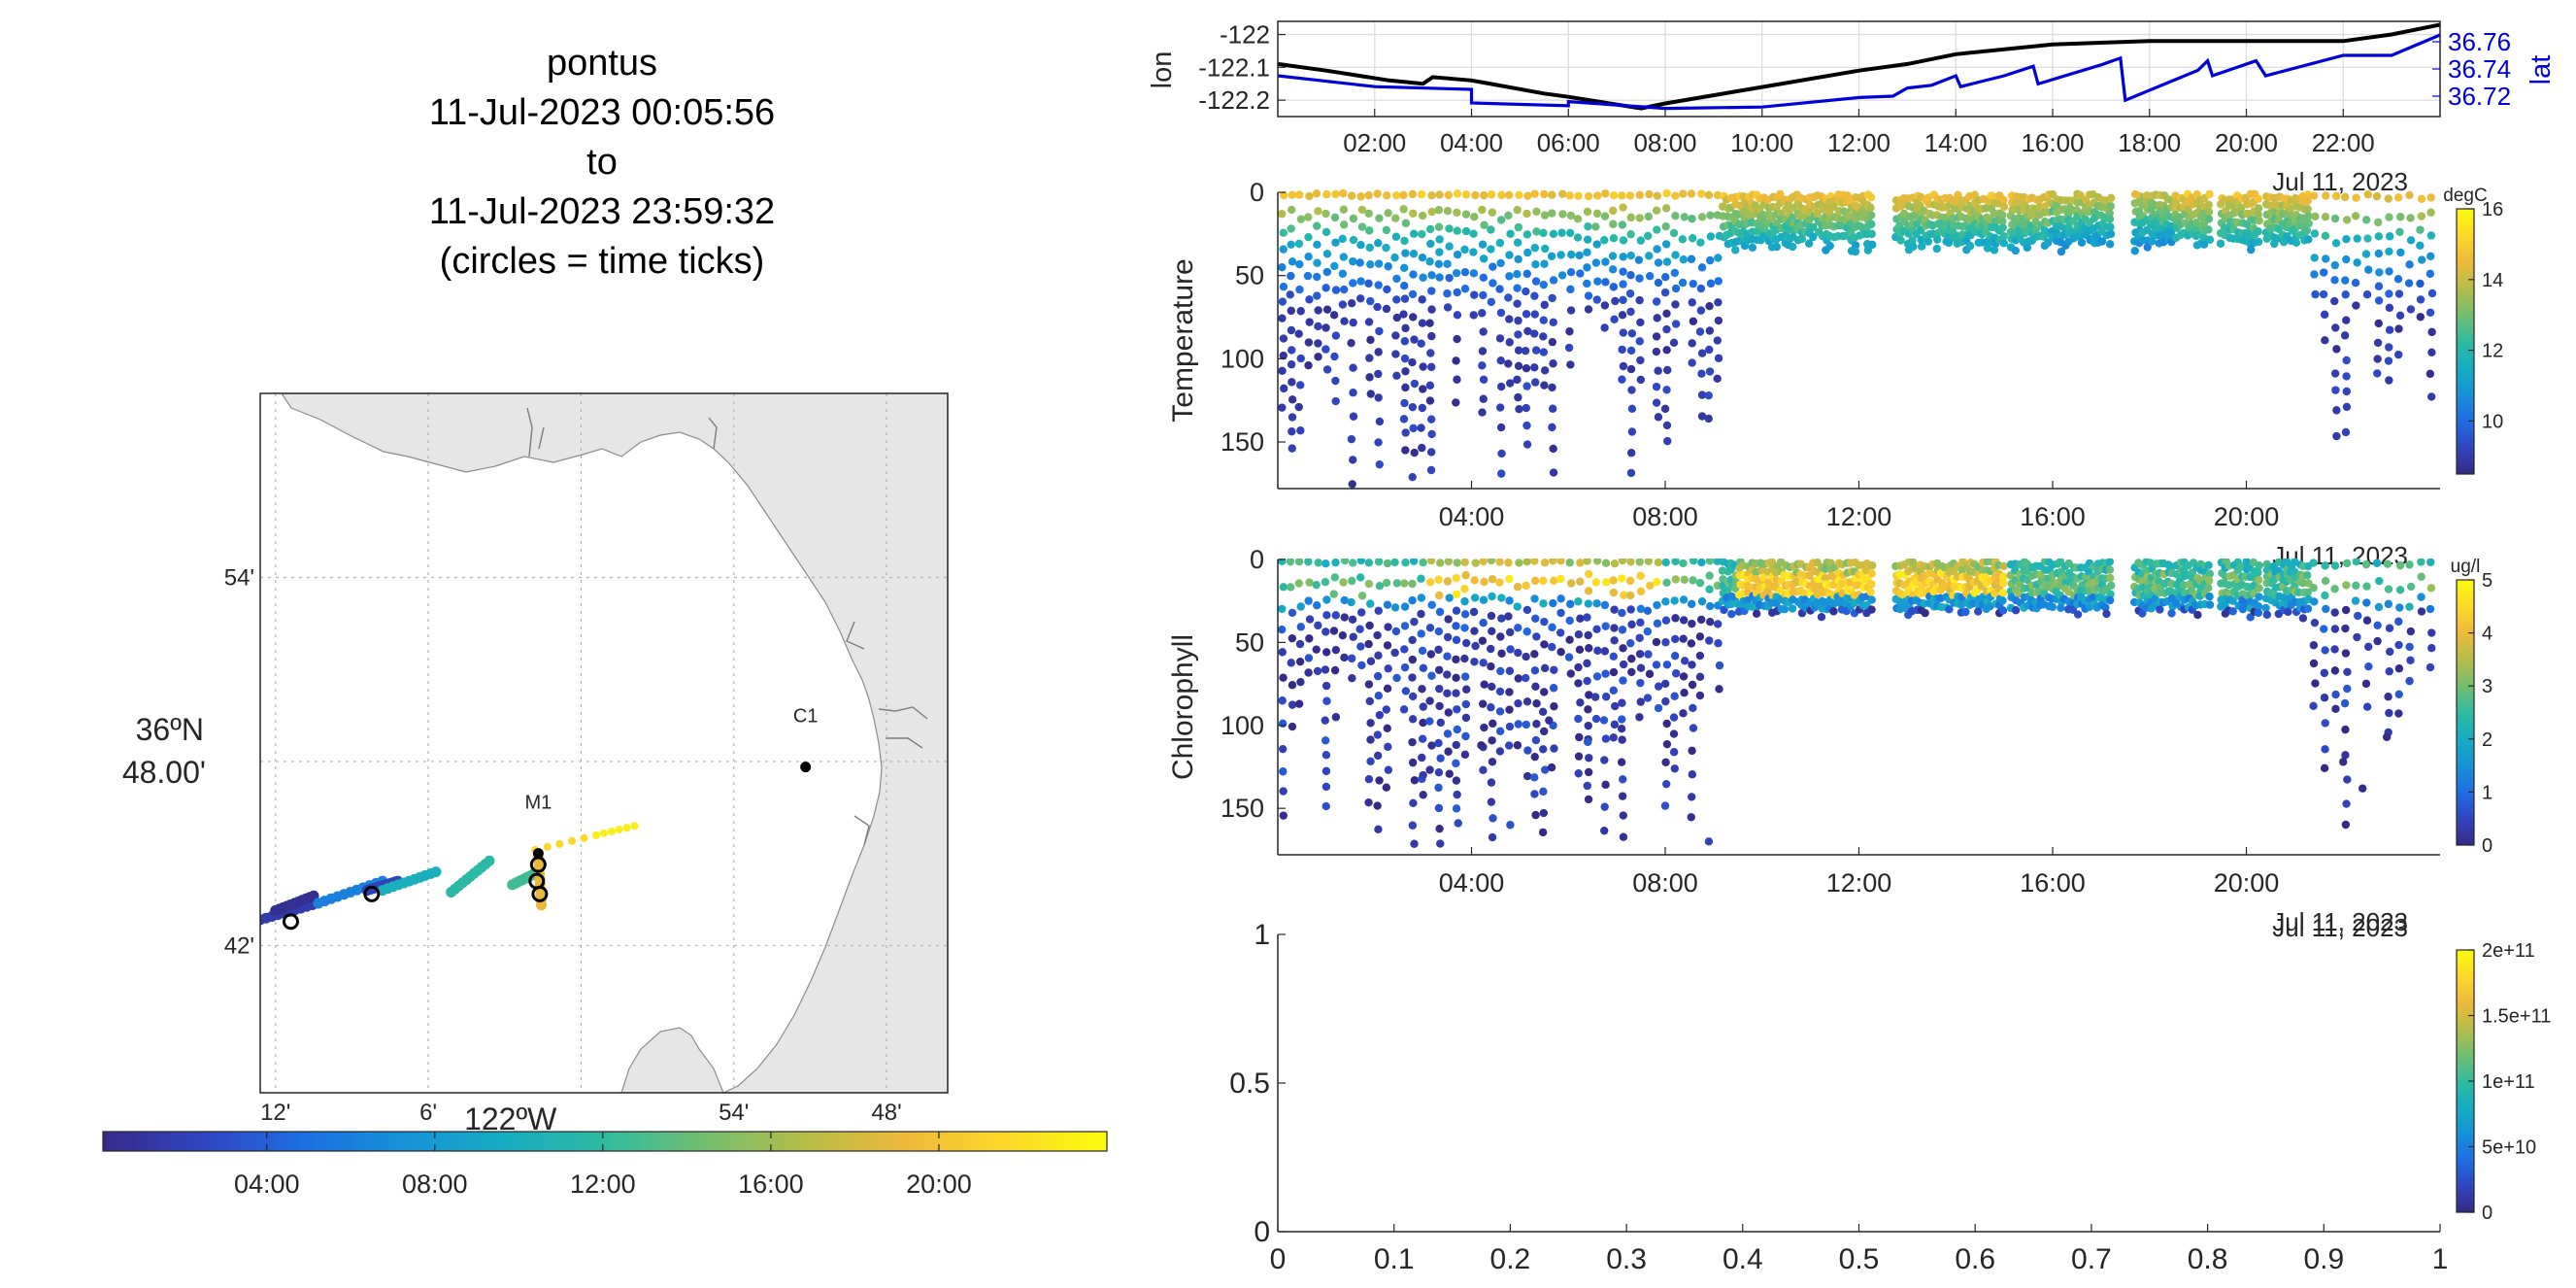  What do you see at coordinates (2247, 142) in the screenshot?
I see `position-x-tick-label: 20:00` at bounding box center [2247, 142].